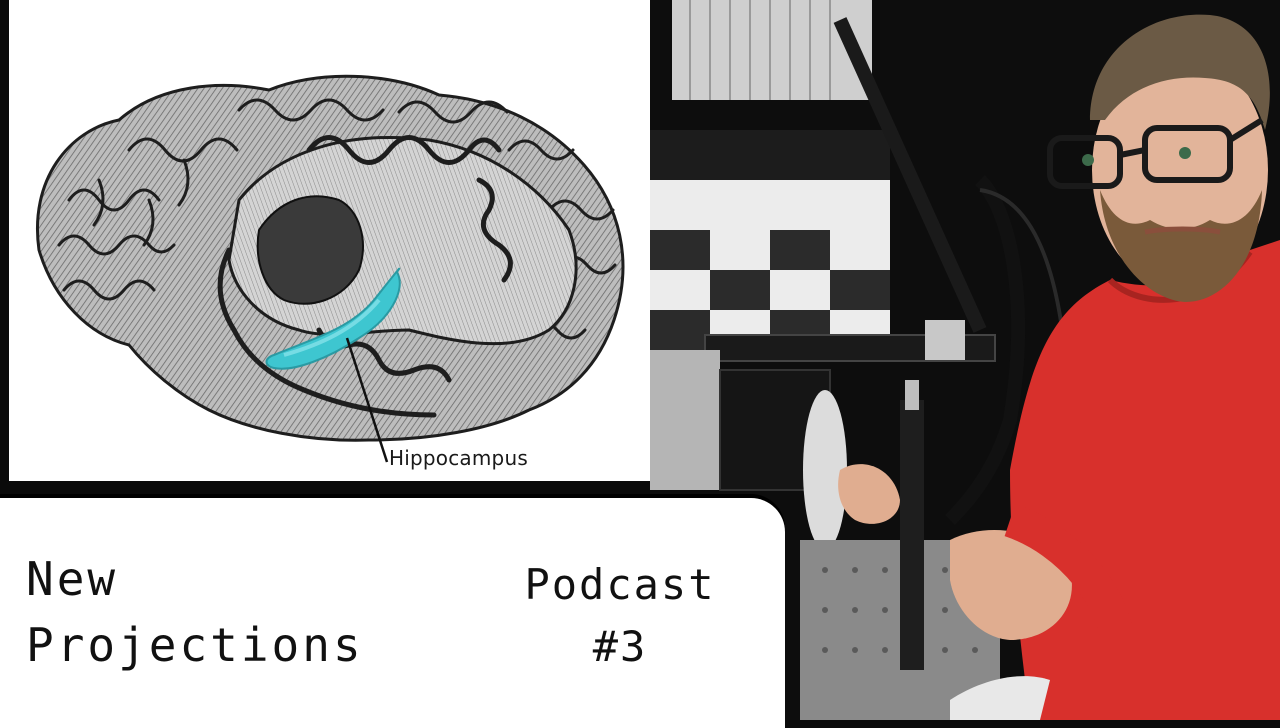  What do you see at coordinates (770, 265) in the screenshot?
I see `checkerboard-screen` at bounding box center [770, 265].